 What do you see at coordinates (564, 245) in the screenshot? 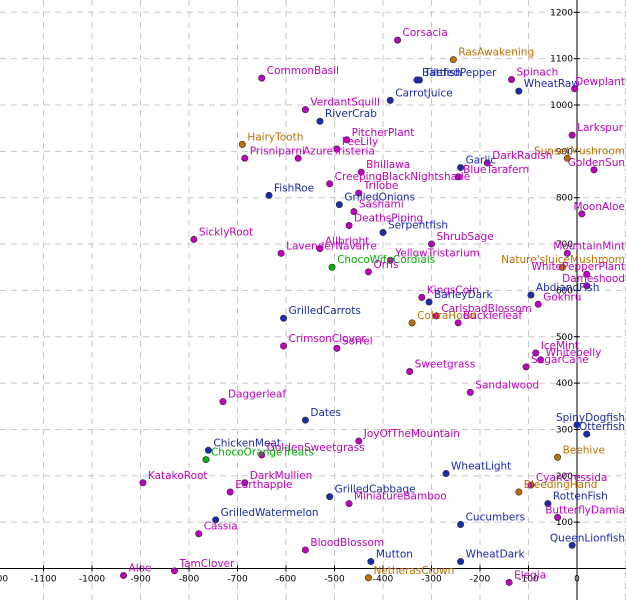
I see `y-tick-label: 700` at bounding box center [564, 245].